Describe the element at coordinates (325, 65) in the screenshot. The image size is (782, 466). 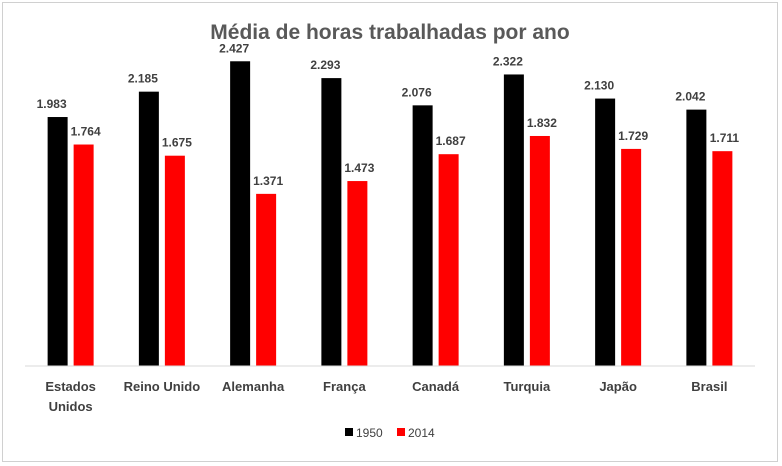
I see `data-label-1950-3: 2.293` at that location.